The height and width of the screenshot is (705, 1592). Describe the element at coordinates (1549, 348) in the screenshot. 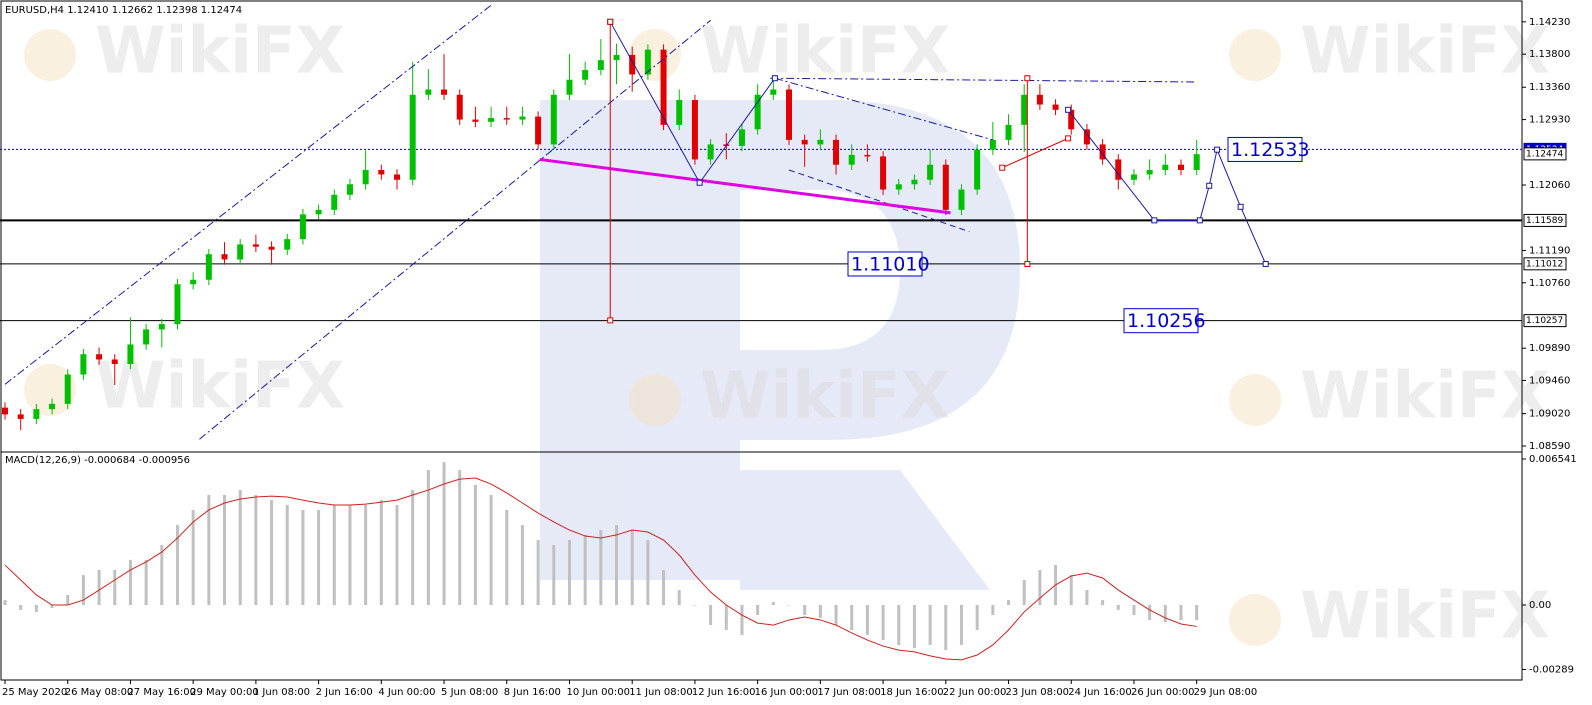

I see `y-tick-label: 1.09890` at that location.